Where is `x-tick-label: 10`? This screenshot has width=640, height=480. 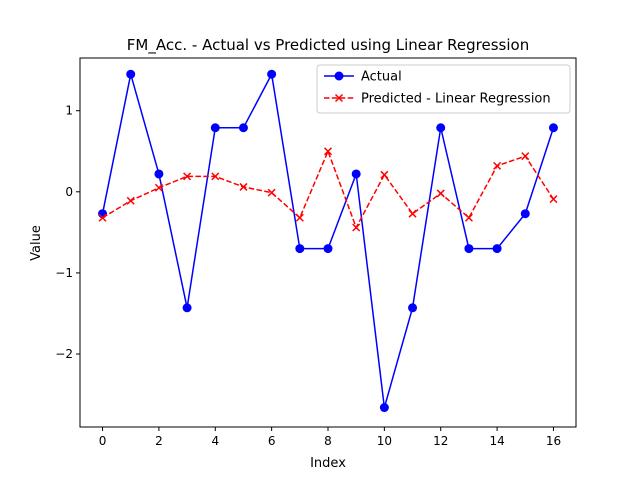 x-tick-label: 10 is located at coordinates (384, 441).